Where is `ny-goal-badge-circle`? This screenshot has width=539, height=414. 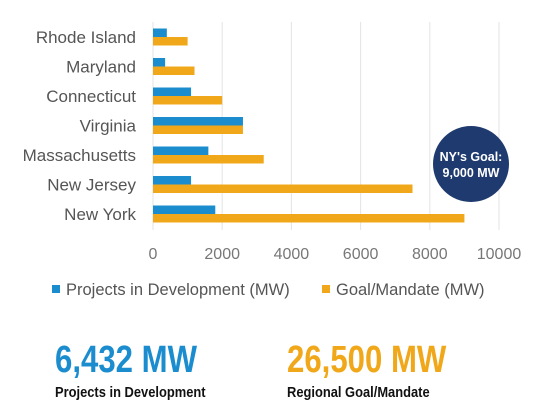 ny-goal-badge-circle is located at coordinates (471, 164).